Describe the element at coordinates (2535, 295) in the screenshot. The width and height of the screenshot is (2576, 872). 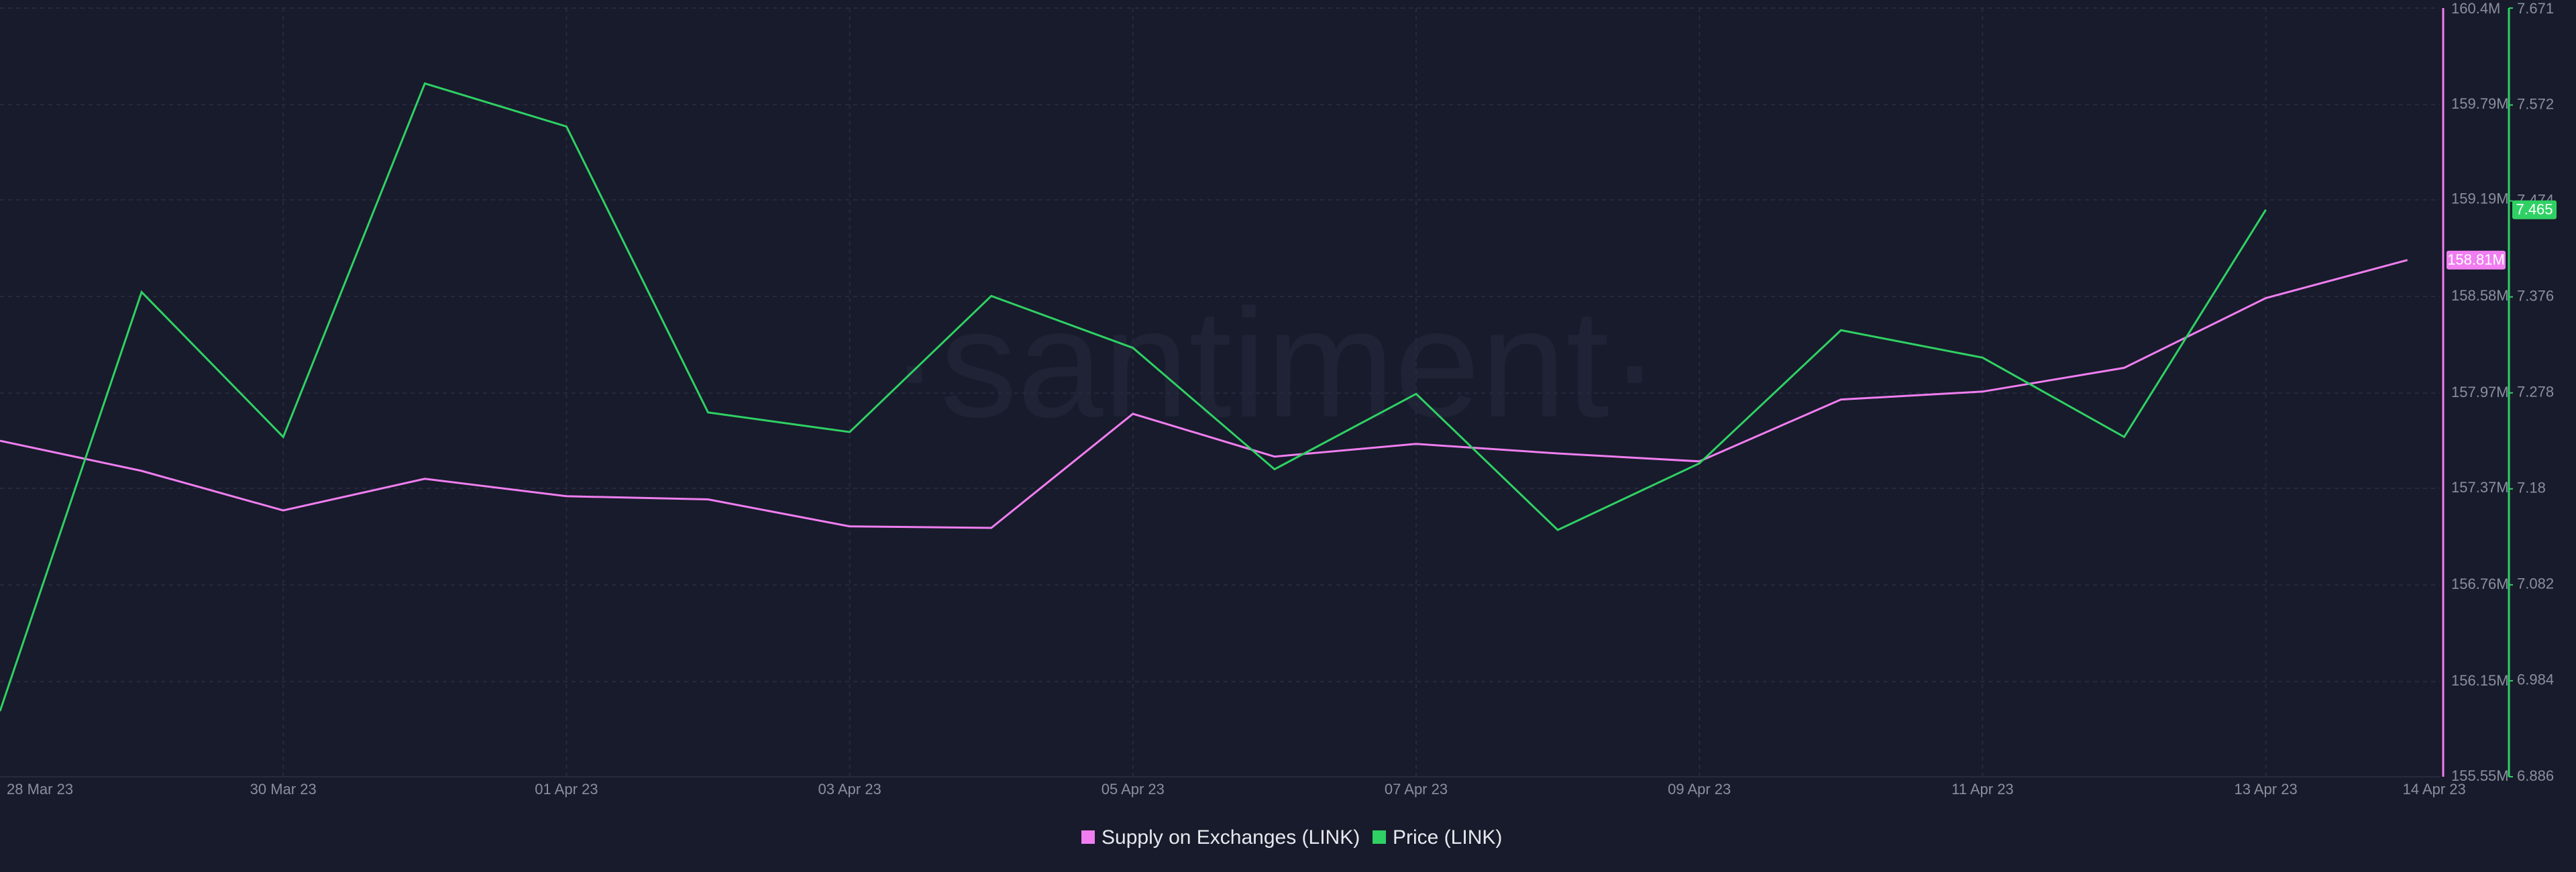
I see `y2-tick-label: 7.376` at that location.